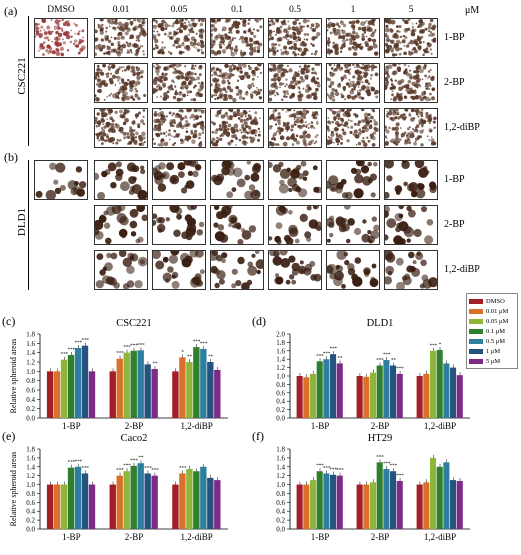 The width and height of the screenshot is (521, 555). I want to click on chart-panel-label: (d), so click(259, 321).